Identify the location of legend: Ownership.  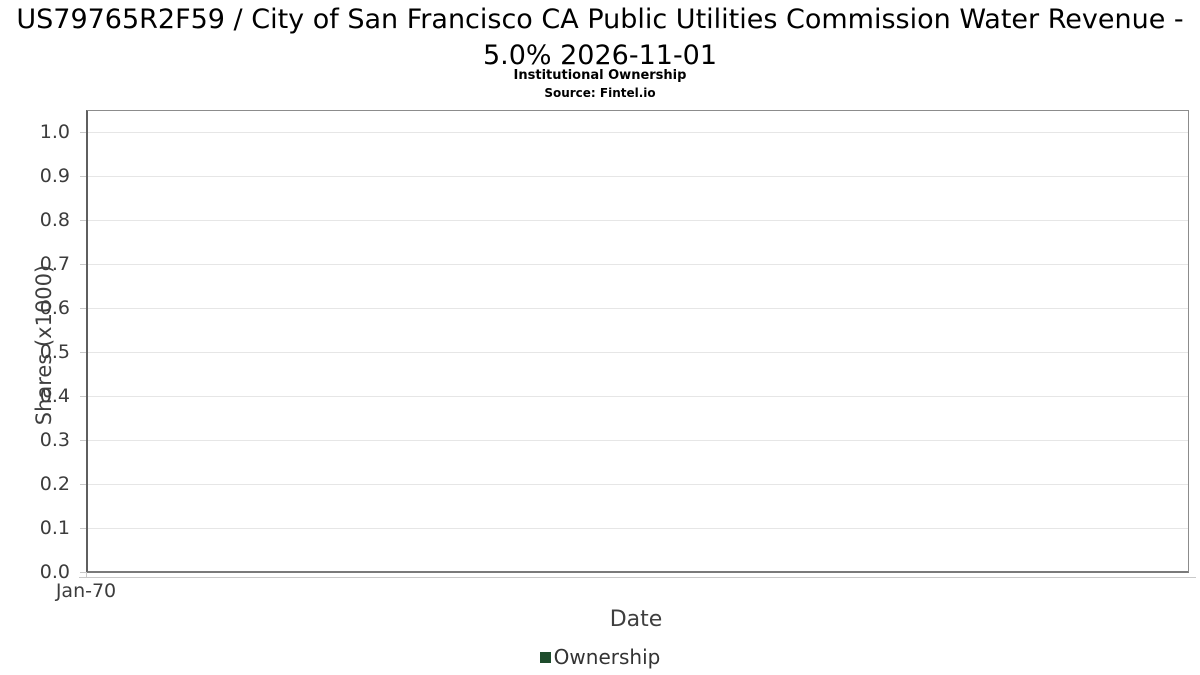
(600, 657).